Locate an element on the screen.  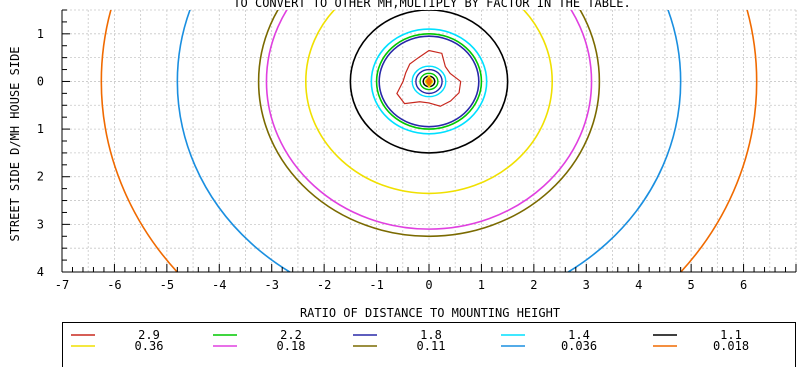
legend: 2.9 2.2 1.8 1.4 1.1 0.36 0.18 0.11 0.036 0.018 is located at coordinates (429, 344).